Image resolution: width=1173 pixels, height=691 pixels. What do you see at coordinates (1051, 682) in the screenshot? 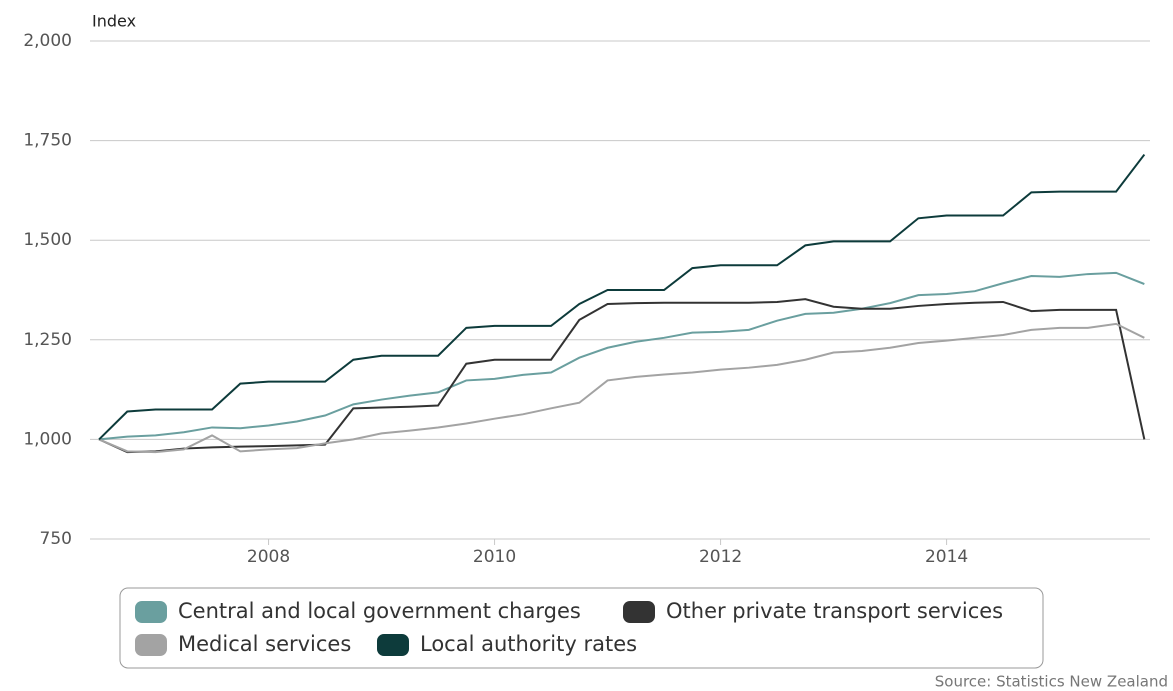
I see `source: Source: Statistics New Zealand` at bounding box center [1051, 682].